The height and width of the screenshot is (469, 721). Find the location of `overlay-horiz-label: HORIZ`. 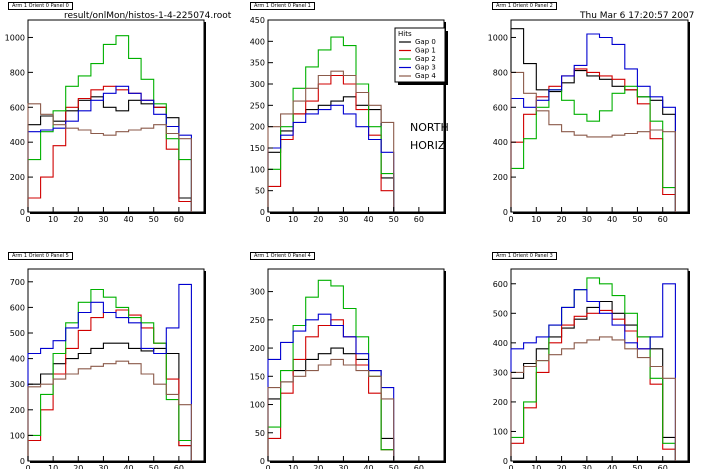

overlay-horiz-label: HORIZ is located at coordinates (428, 145).